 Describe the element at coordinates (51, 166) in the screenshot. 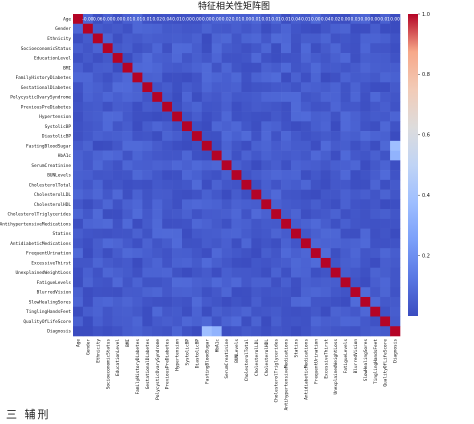

I see `y-tick-label: SerumCreatinine` at that location.